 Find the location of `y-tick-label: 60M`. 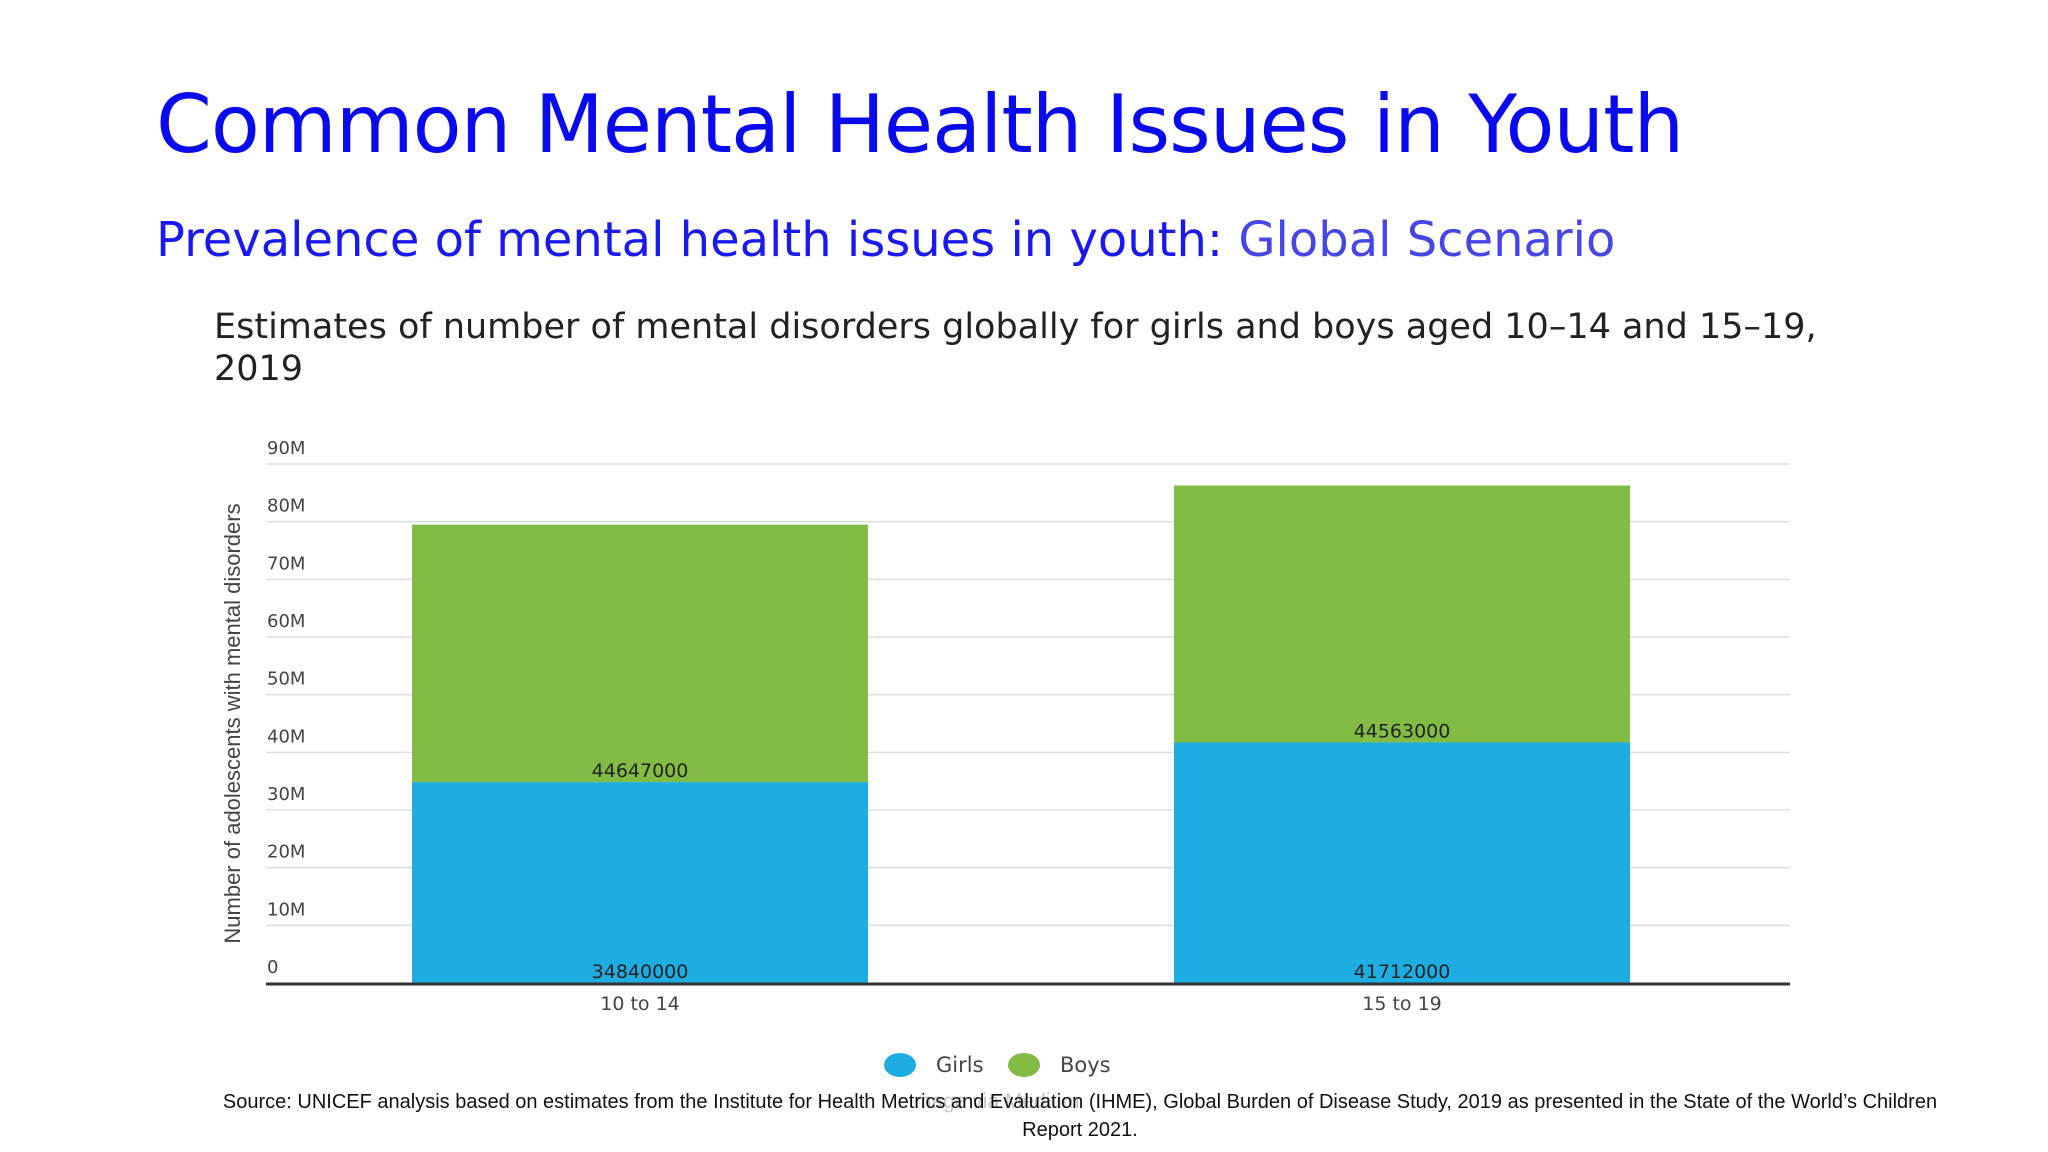

y-tick-label: 60M is located at coordinates (286, 621).